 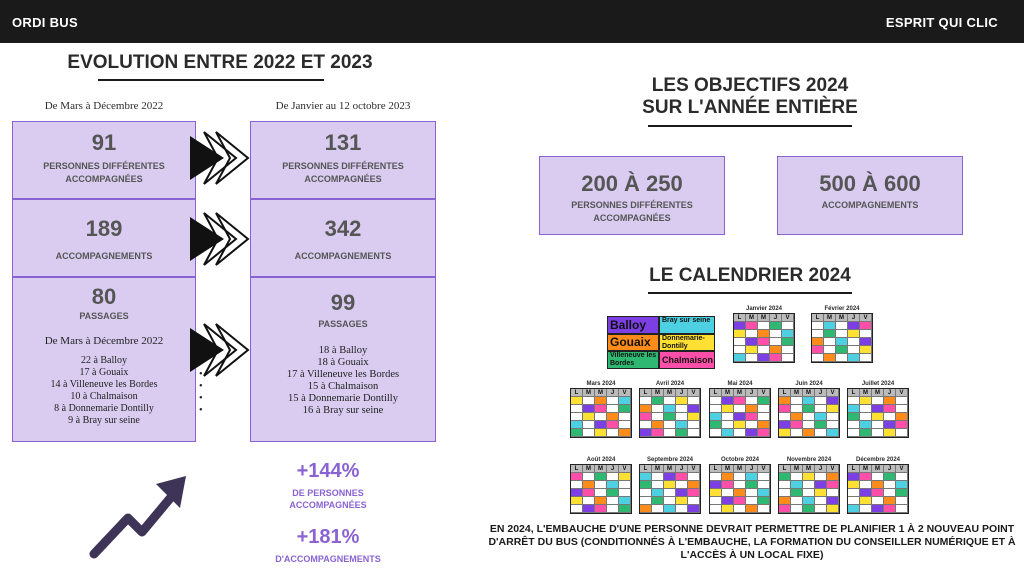 What do you see at coordinates (601, 409) in the screenshot?
I see `calendar-month: Mars 2024 L M M J V` at bounding box center [601, 409].